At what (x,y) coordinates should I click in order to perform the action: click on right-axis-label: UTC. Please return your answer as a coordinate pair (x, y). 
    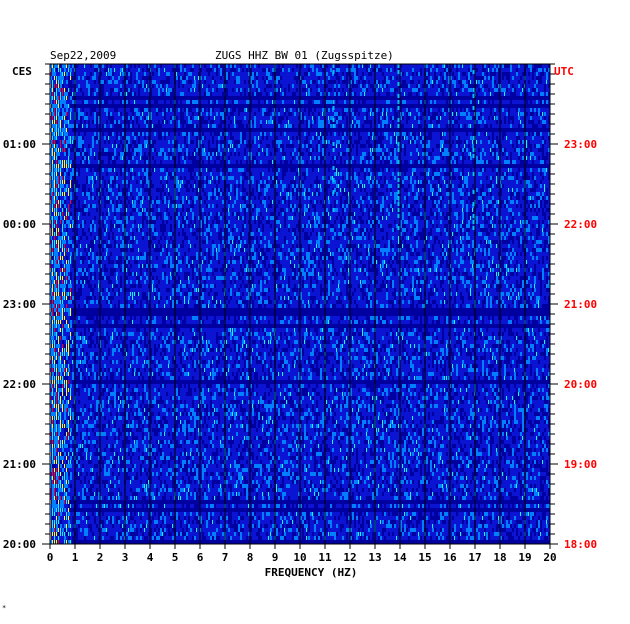
    Looking at the image, I should click on (564, 71).